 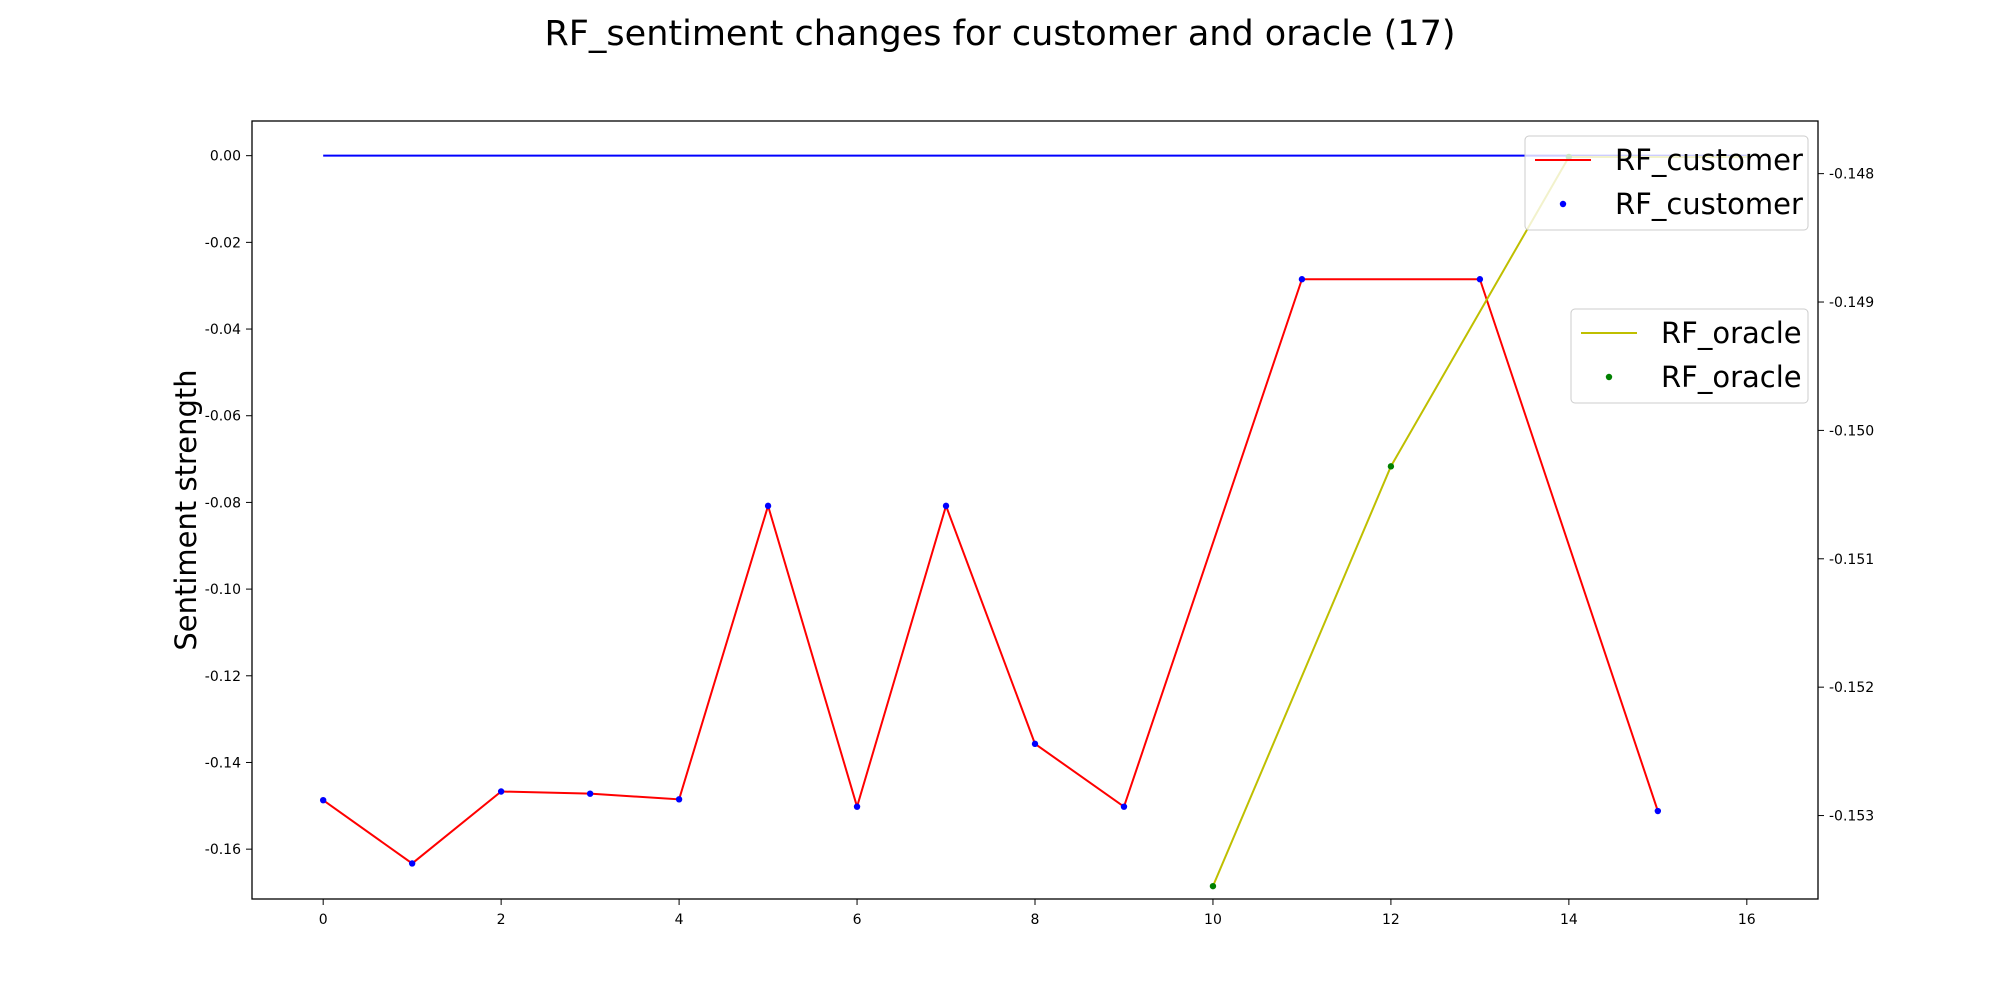 I want to click on x-axis: 0 2 4 6 8 10 12 14 16, so click(x=1037, y=913).